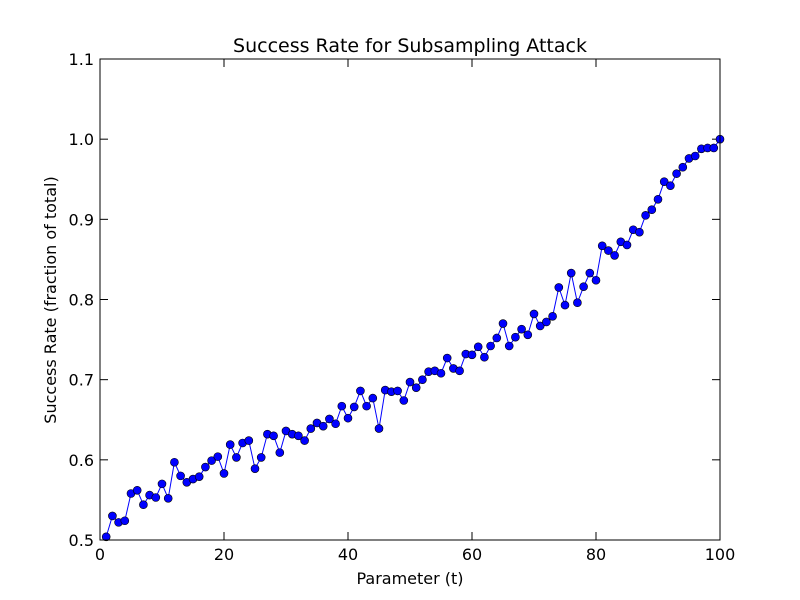 Image resolution: width=800 pixels, height=600 pixels. What do you see at coordinates (410, 46) in the screenshot?
I see `chart-title: Success Rate for Subsampling Attack` at bounding box center [410, 46].